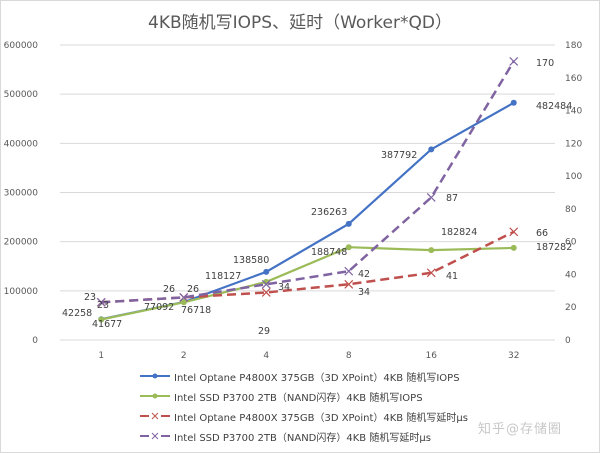 This screenshot has height=453, width=600. I want to click on y-left-tick-label: 400000, so click(21, 144).